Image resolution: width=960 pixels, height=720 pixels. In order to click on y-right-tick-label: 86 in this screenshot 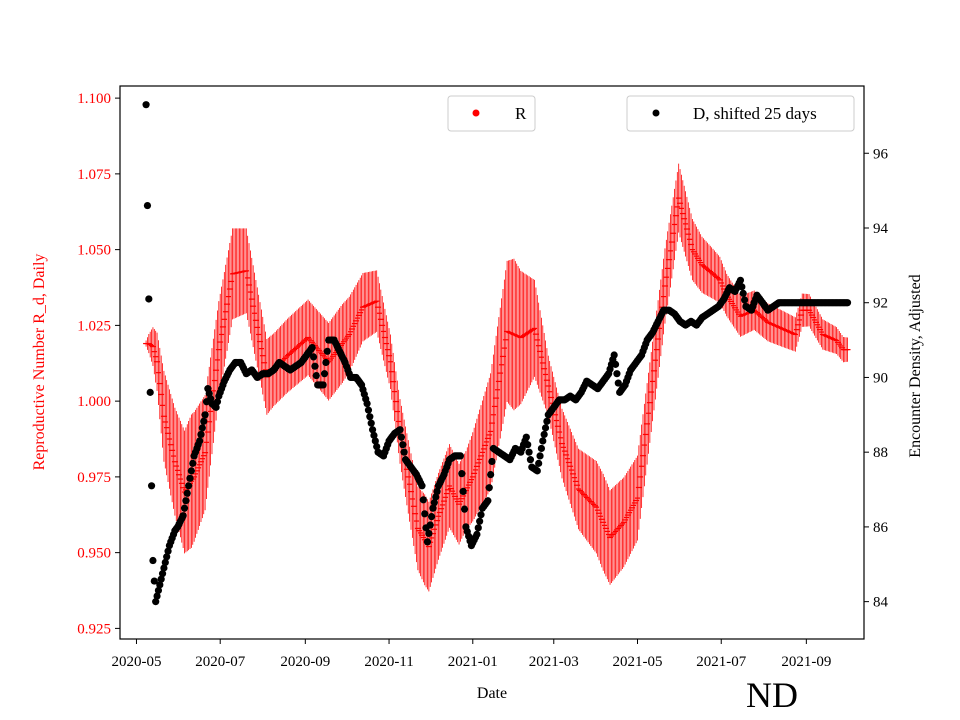, I will do `click(881, 528)`.